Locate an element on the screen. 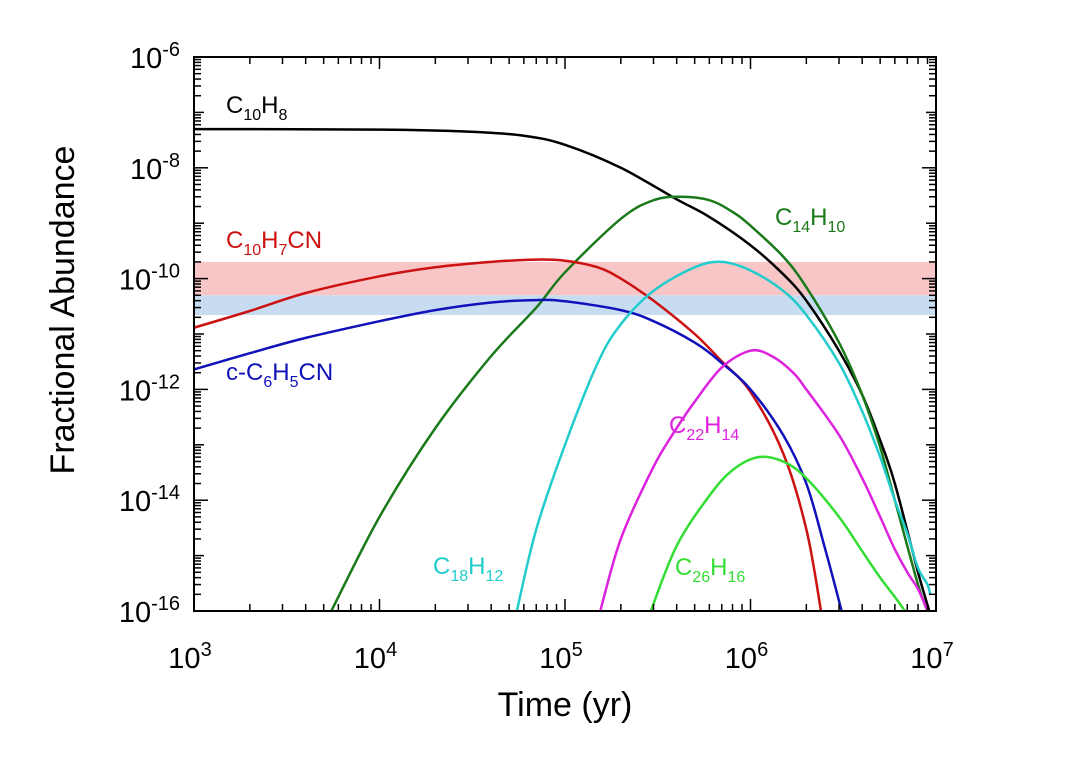 The width and height of the screenshot is (1092, 774). y-tick-label: 10⁻¹⁶ is located at coordinates (149, 611).